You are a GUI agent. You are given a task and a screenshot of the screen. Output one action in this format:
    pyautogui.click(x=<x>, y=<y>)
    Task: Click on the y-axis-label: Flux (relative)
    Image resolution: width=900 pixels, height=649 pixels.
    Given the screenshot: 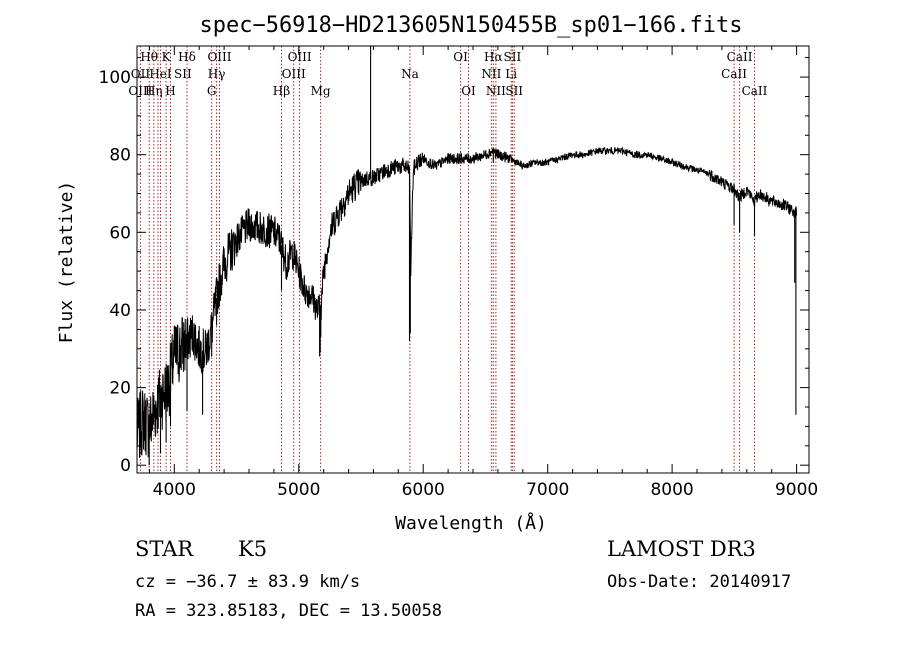 What is the action you would take?
    pyautogui.click(x=66, y=262)
    